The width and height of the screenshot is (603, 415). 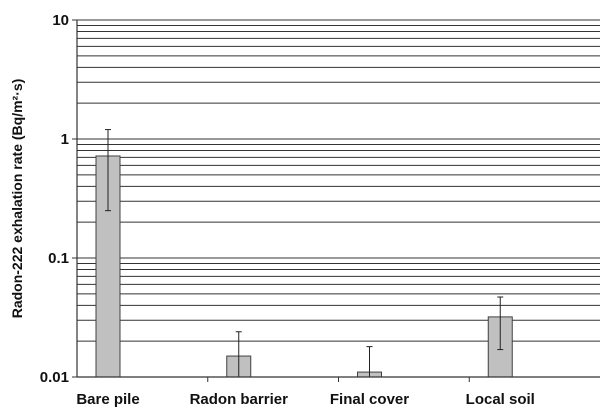 What do you see at coordinates (107, 399) in the screenshot?
I see `x-tick-label: Bare pile` at bounding box center [107, 399].